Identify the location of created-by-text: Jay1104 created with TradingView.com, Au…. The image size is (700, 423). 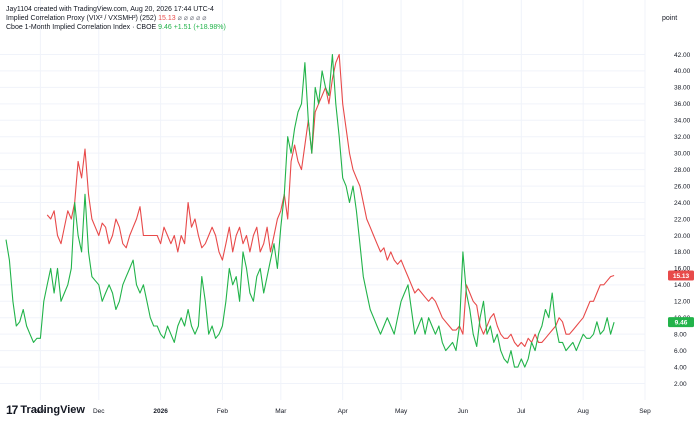
(110, 9).